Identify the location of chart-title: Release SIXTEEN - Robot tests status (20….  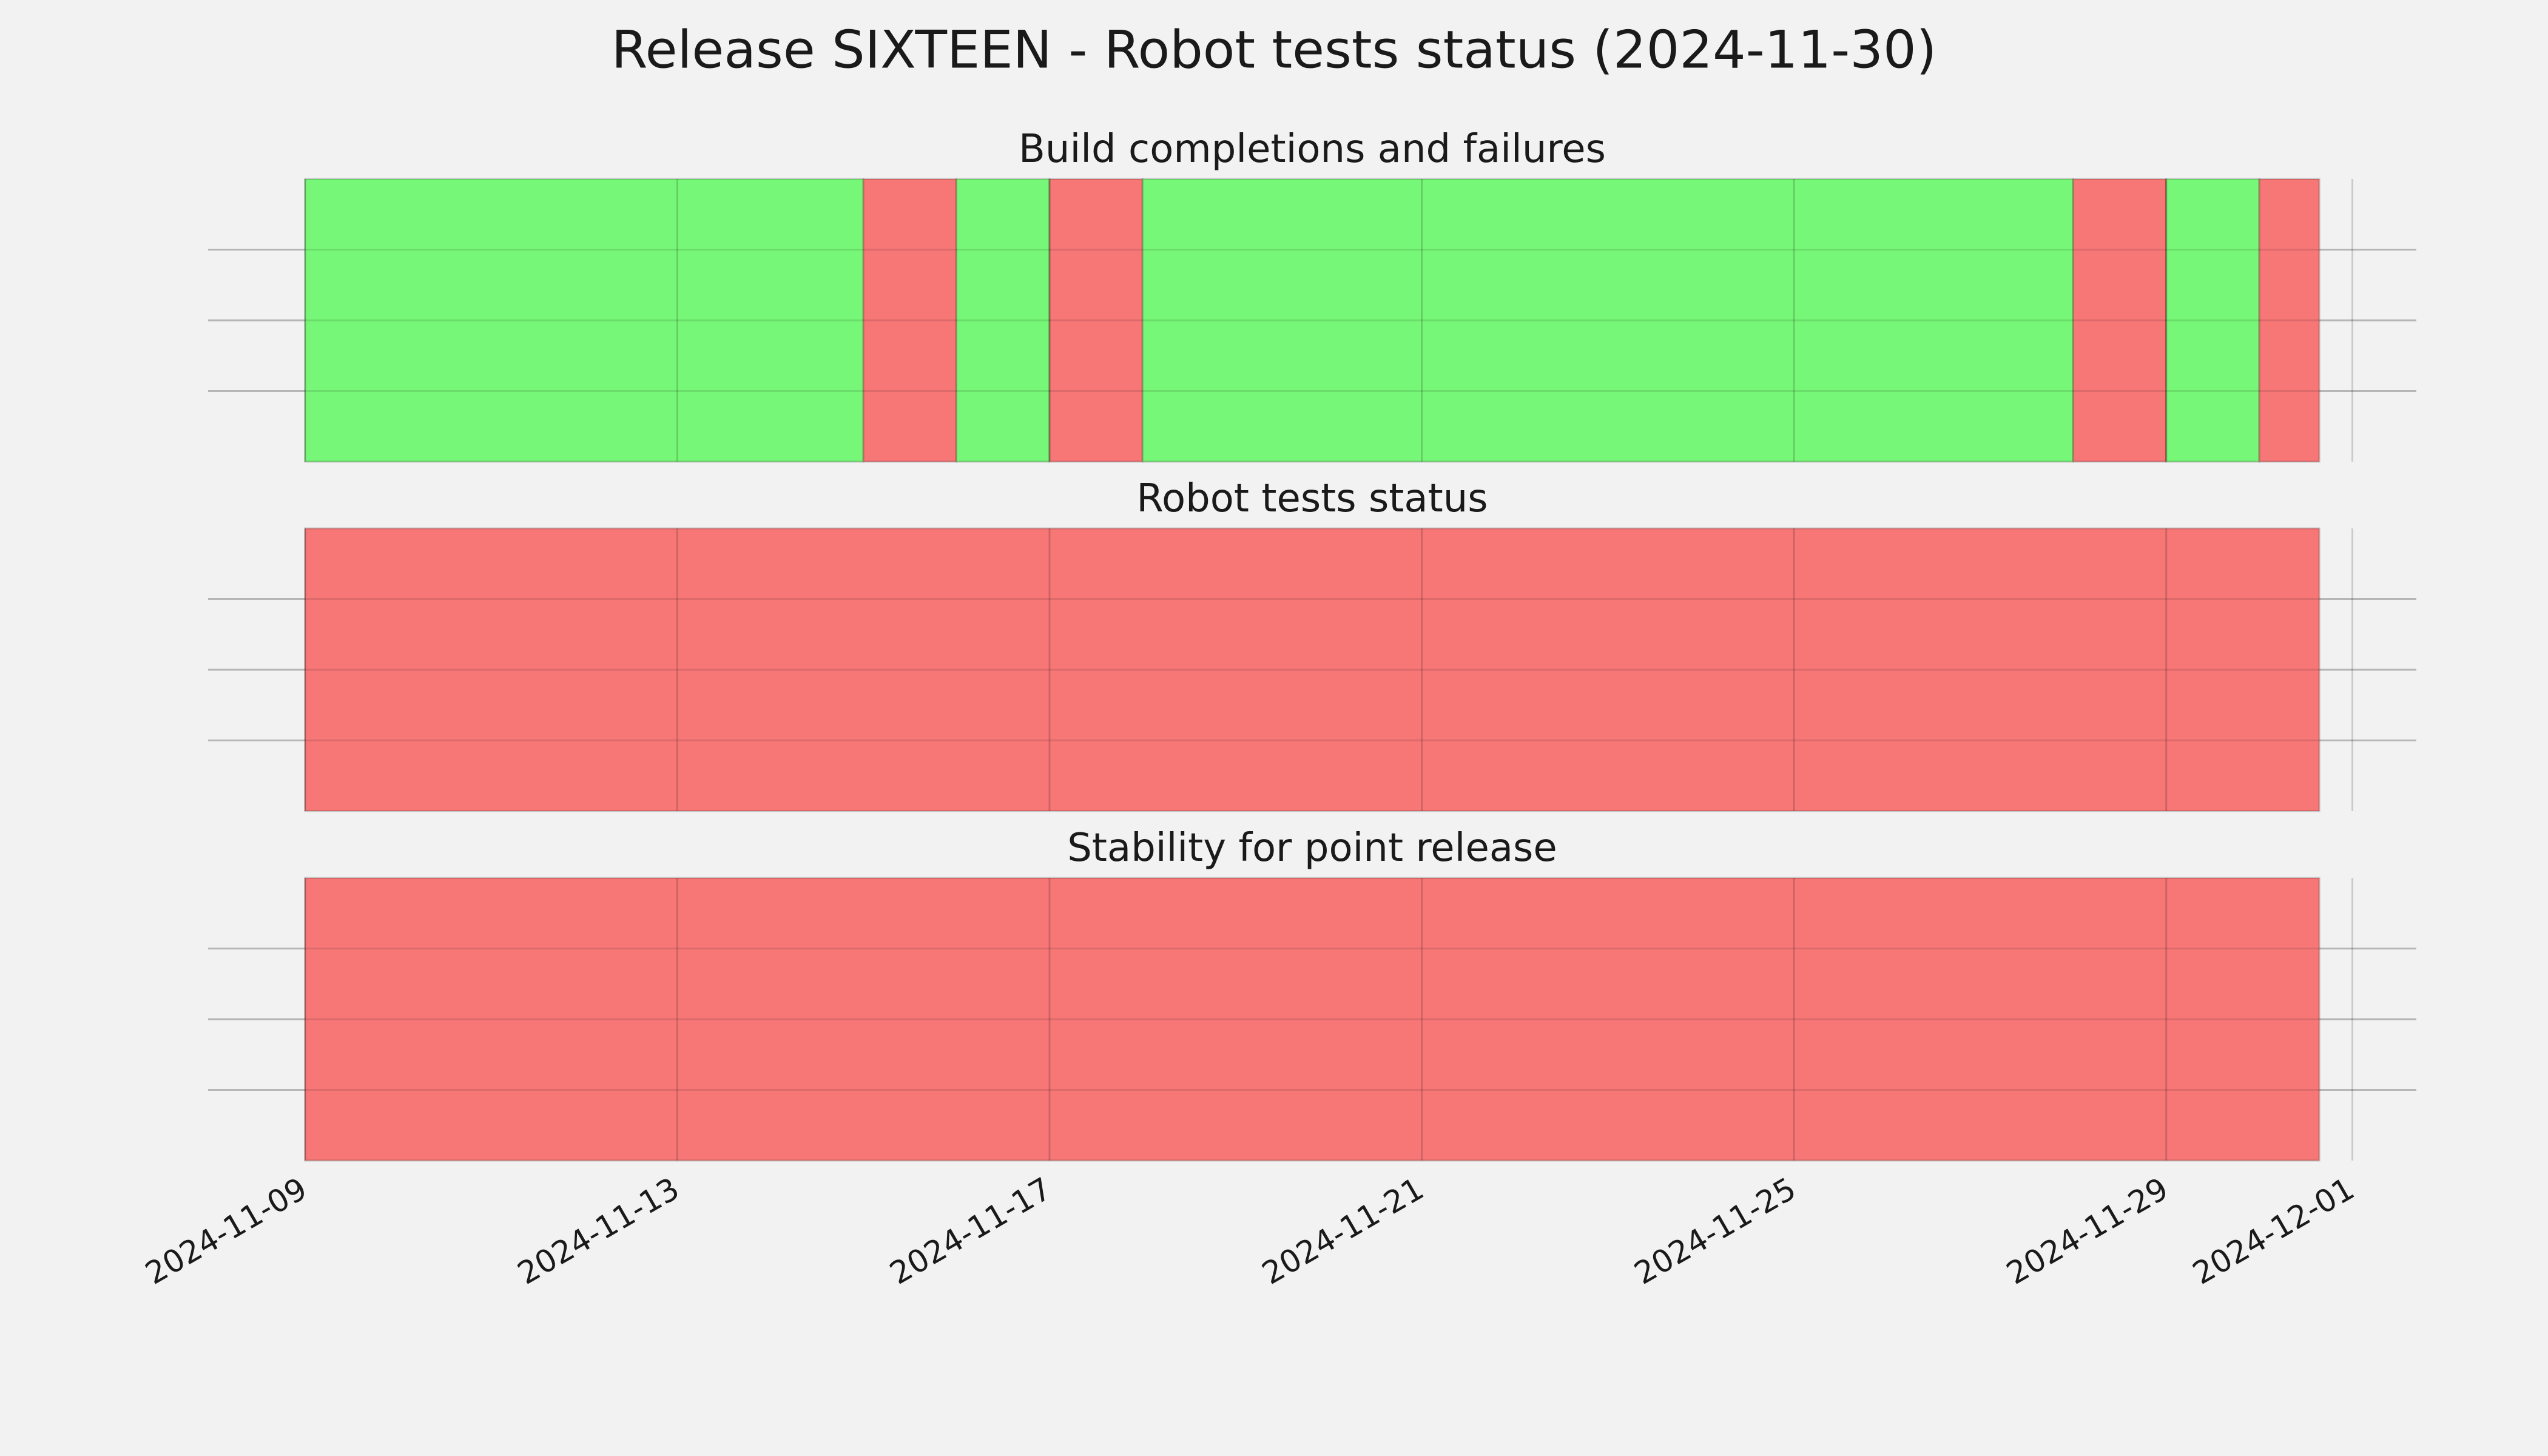
(1274, 49).